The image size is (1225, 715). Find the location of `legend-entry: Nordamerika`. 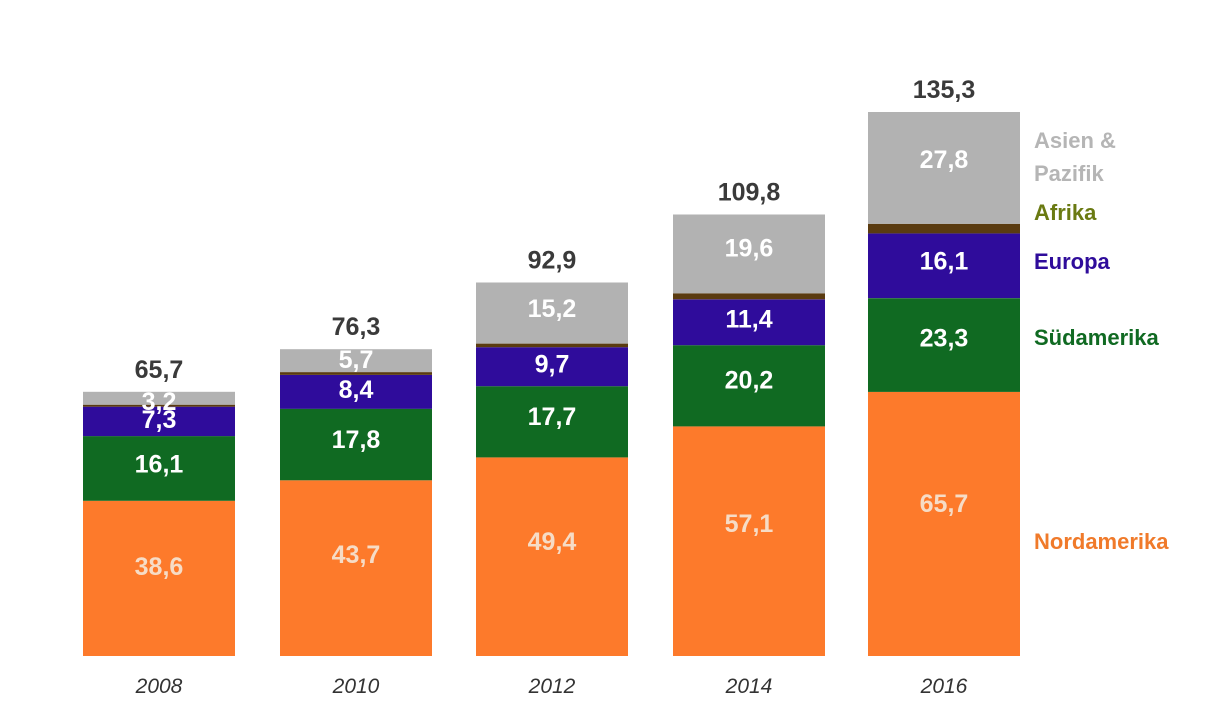

legend-entry: Nordamerika is located at coordinates (1101, 541).